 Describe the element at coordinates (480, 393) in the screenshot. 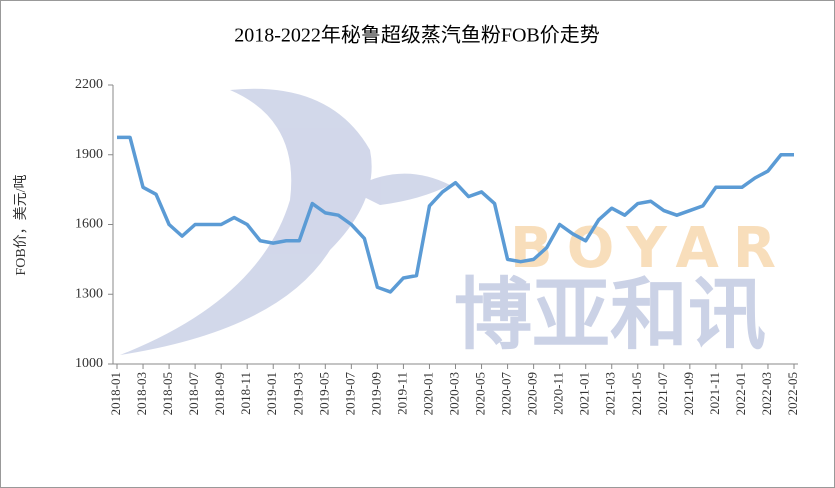

I see `x-tick-label: 2020-05` at that location.